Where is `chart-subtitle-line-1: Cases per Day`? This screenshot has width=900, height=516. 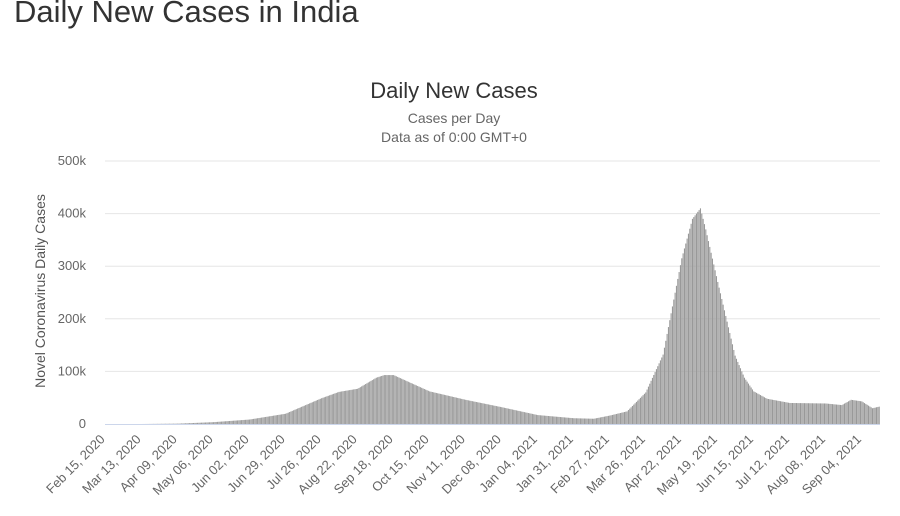
chart-subtitle-line-1: Cases per Day is located at coordinates (454, 118).